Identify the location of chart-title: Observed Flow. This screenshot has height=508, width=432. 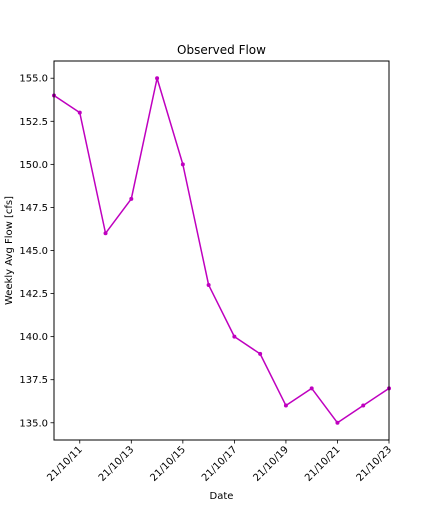
(221, 50).